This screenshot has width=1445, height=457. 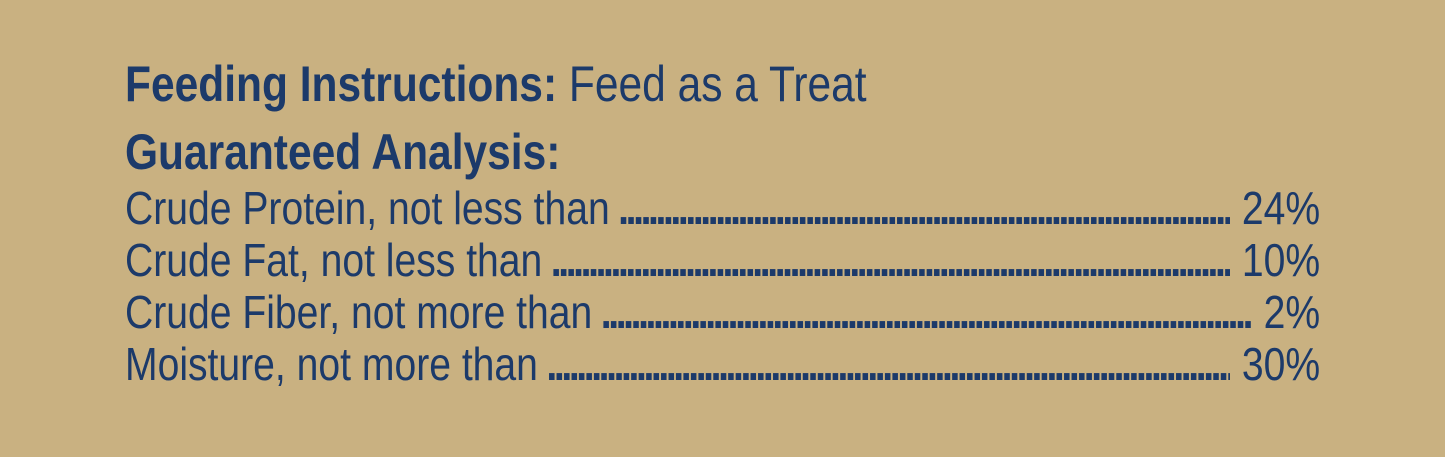 I want to click on nutrient-label: Moisture, not more than, so click(x=331, y=364).